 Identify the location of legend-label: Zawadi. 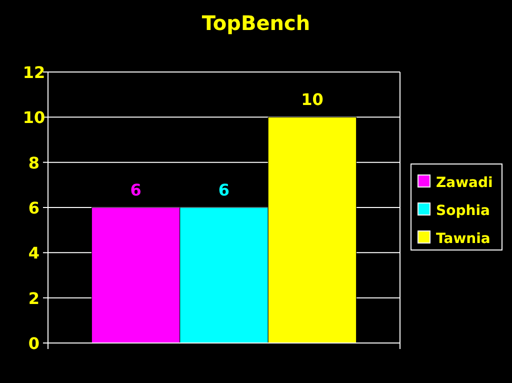
(464, 183).